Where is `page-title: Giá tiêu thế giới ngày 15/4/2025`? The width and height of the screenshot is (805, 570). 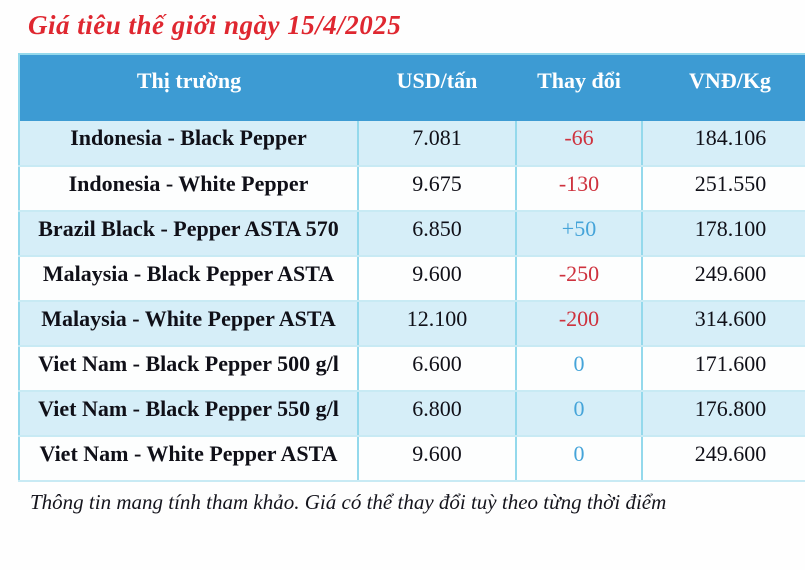 page-title: Giá tiêu thế giới ngày 15/4/2025 is located at coordinates (215, 25).